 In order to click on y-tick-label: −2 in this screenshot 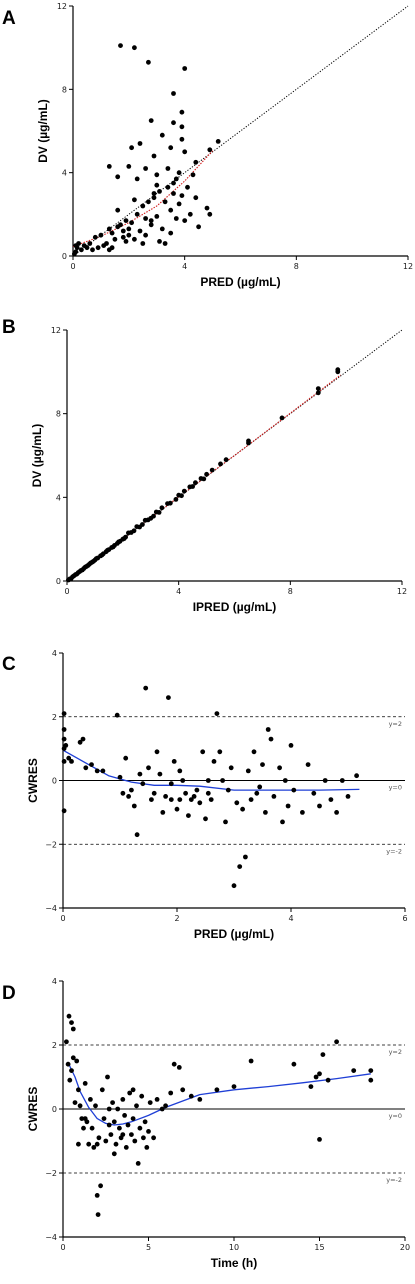, I will do `click(51, 1173)`.